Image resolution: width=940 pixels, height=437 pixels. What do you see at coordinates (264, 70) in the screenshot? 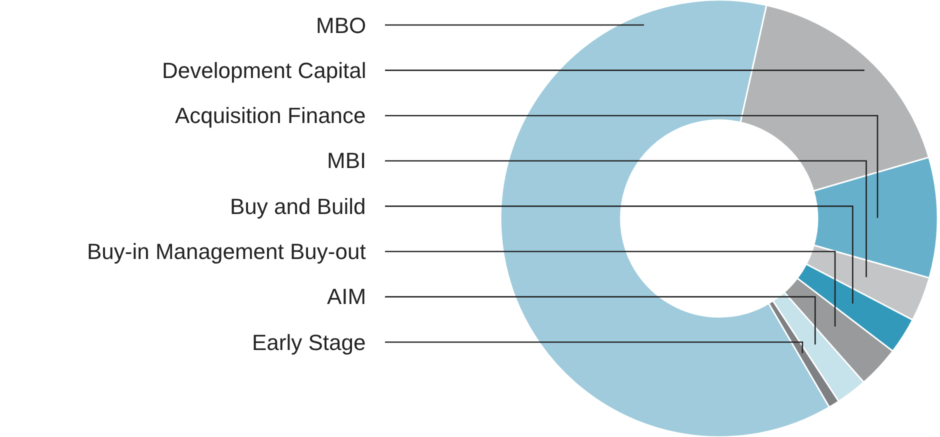
I see `slice-label: Development Capital` at bounding box center [264, 70].